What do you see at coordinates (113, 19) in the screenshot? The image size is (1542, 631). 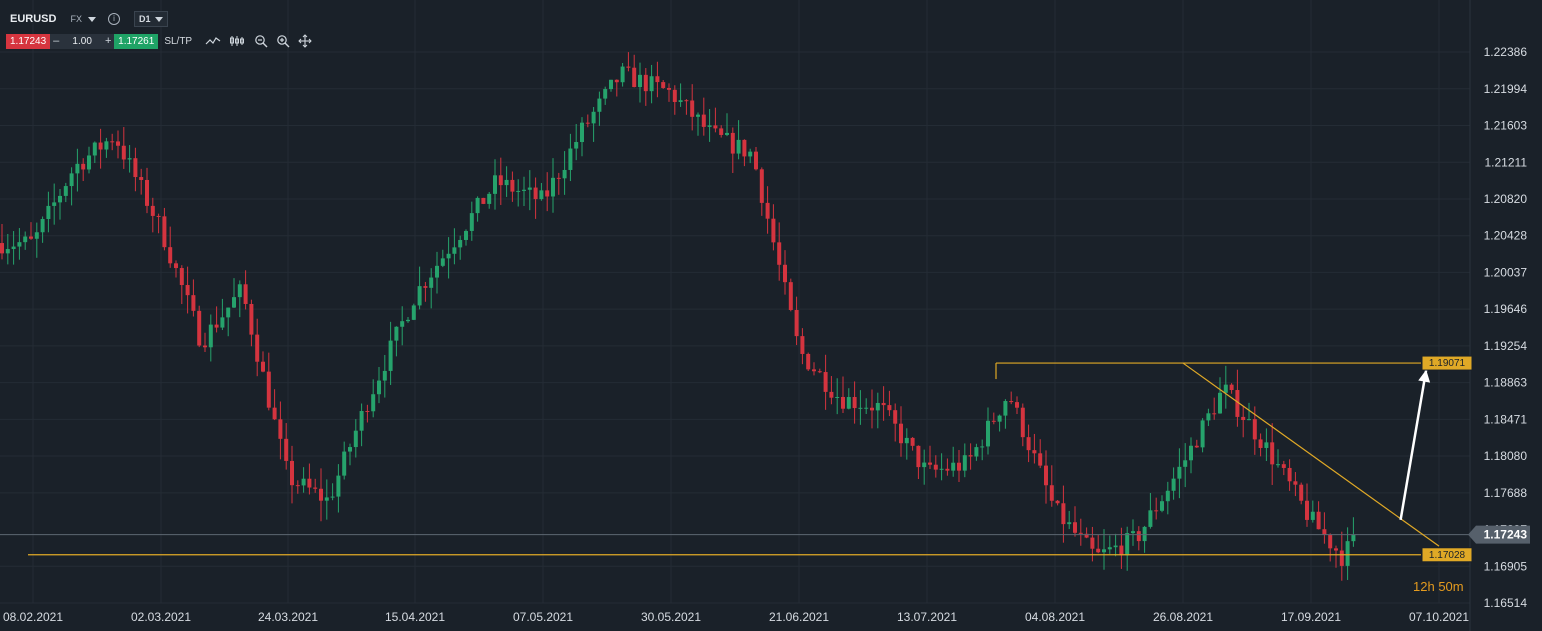 I see `info-icon: i` at bounding box center [113, 19].